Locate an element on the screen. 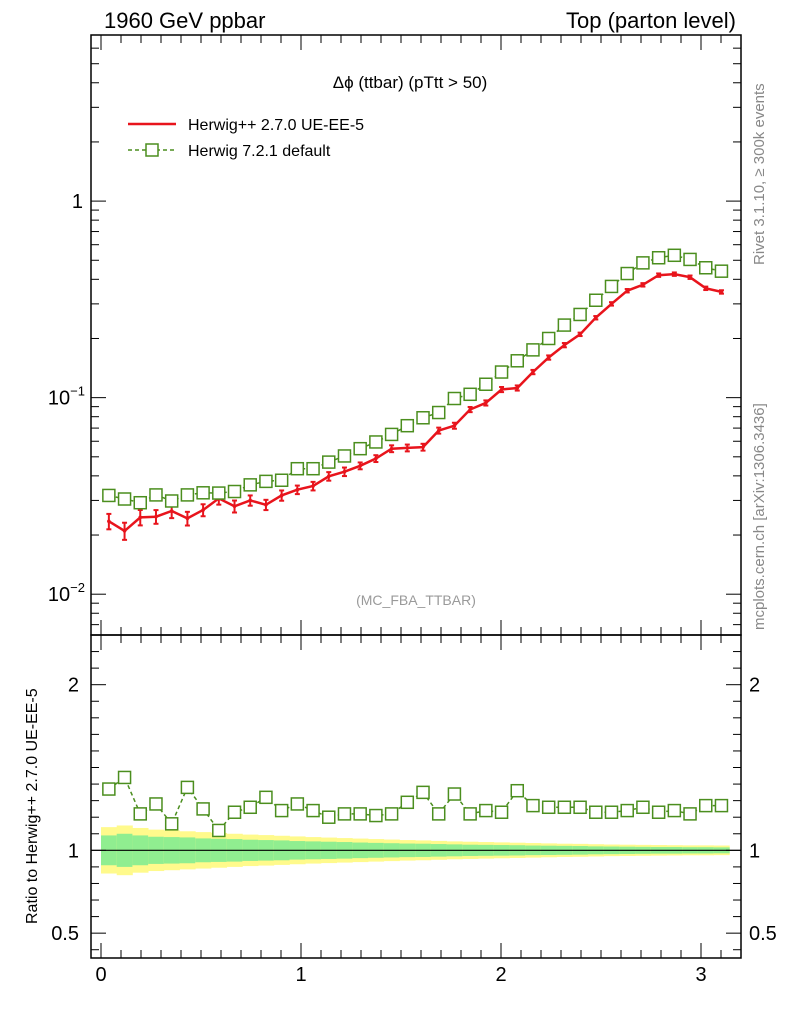 The height and width of the screenshot is (1024, 786). y-tick-label-exp: −2 is located at coordinates (77, 587).